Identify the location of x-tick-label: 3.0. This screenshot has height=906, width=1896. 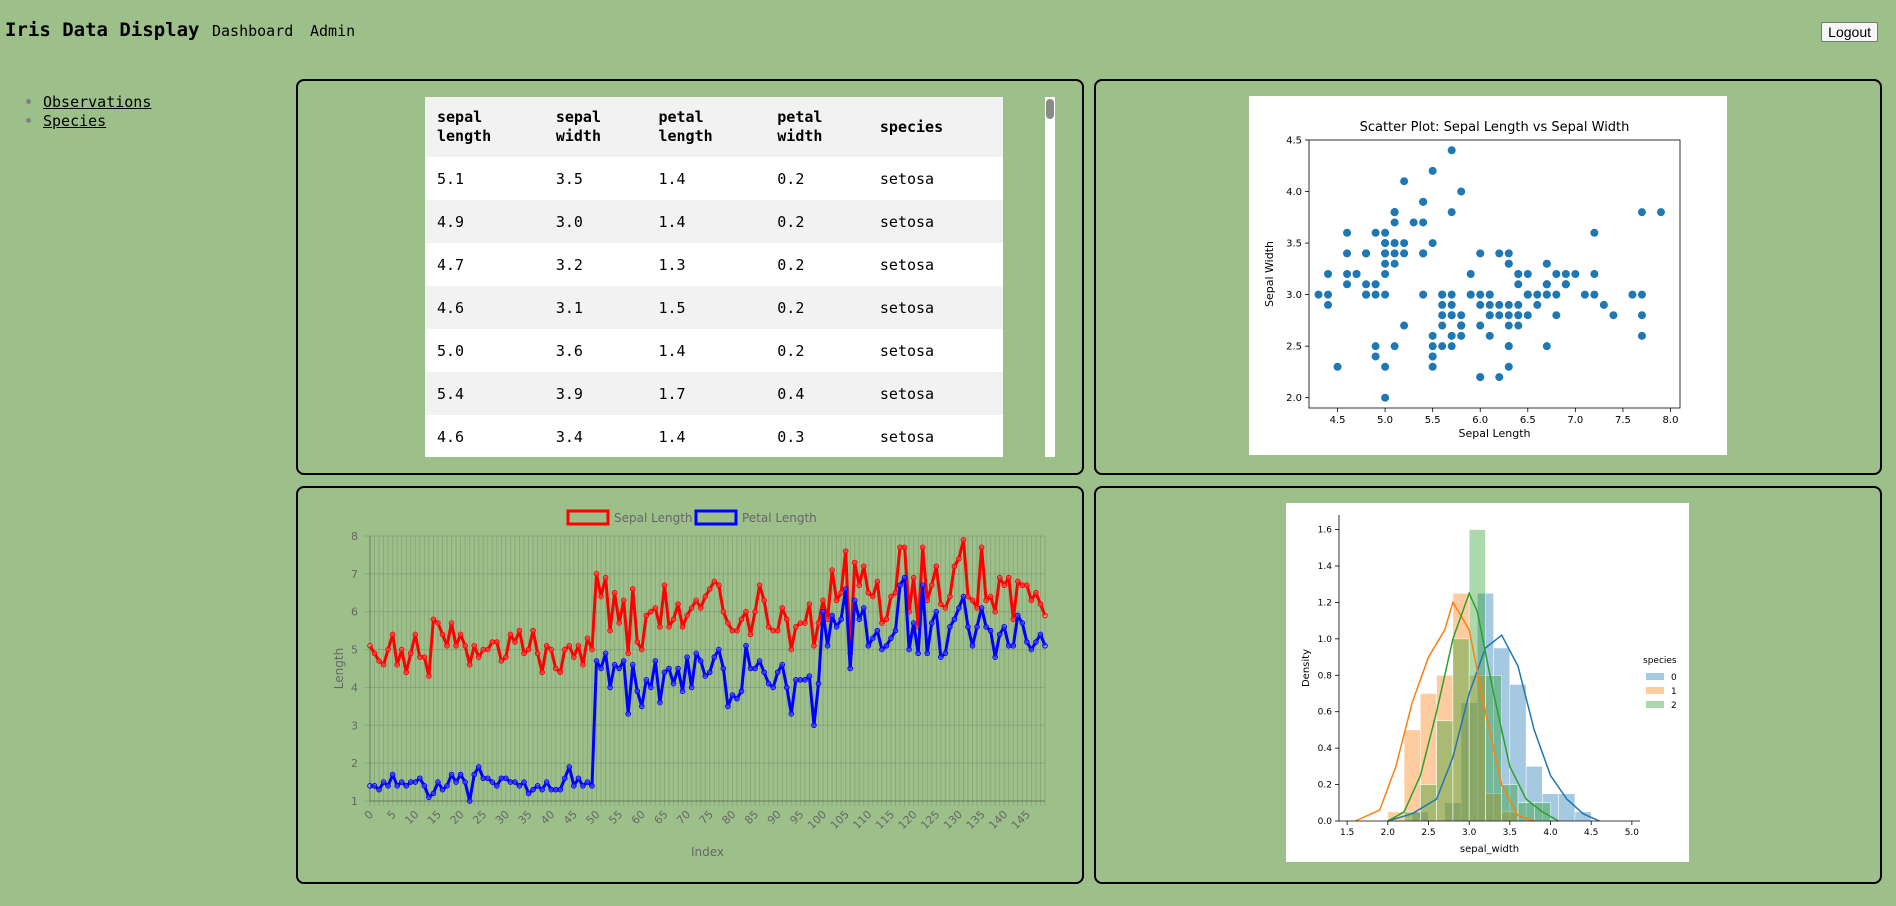
(1469, 833).